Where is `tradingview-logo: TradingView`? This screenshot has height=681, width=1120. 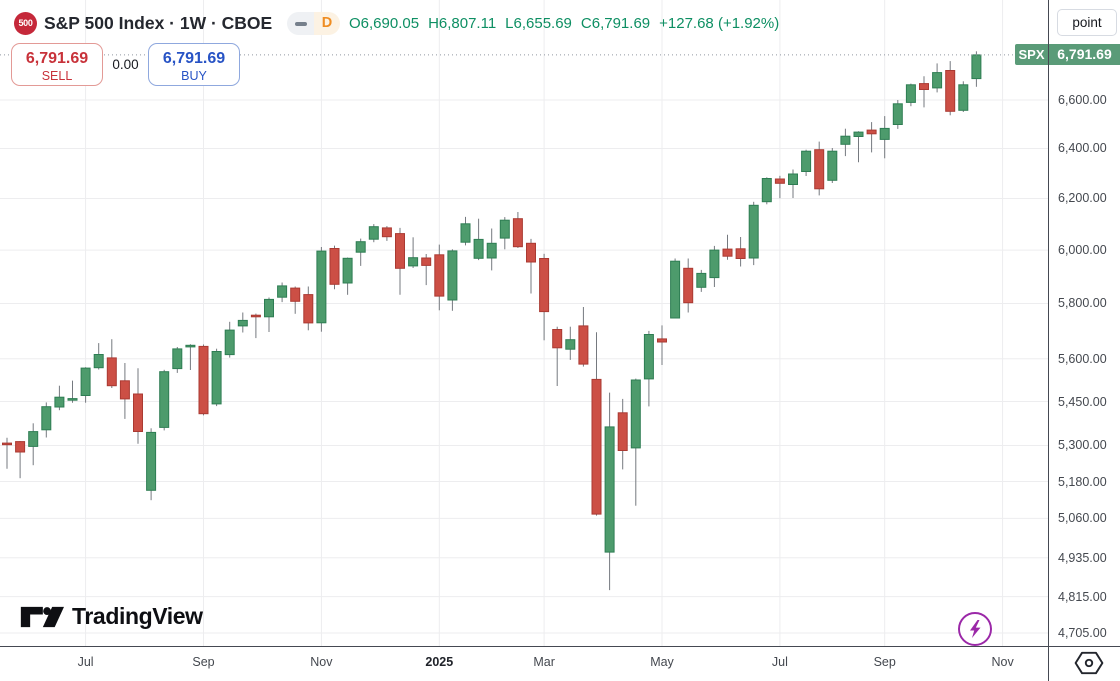
tradingview-logo: TradingView is located at coordinates (111, 616).